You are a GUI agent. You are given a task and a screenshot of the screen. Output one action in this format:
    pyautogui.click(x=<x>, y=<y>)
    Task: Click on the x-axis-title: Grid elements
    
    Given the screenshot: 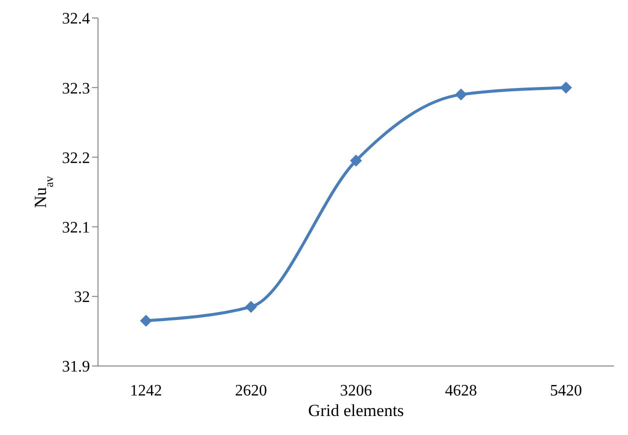 What is the action you would take?
    pyautogui.click(x=356, y=410)
    